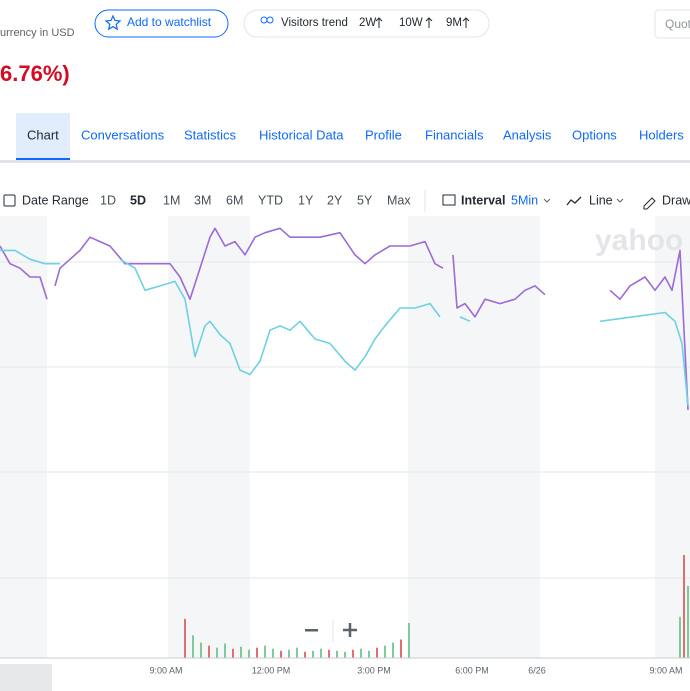  What do you see at coordinates (43, 159) in the screenshot?
I see `active-tab-underline` at bounding box center [43, 159].